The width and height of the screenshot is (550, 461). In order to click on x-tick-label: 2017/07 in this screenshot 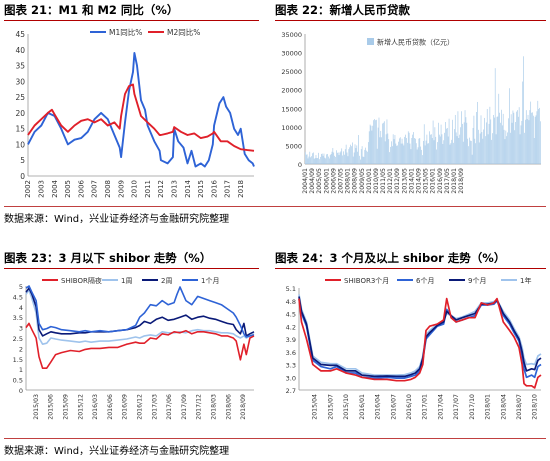, I will do `click(456, 407)`.